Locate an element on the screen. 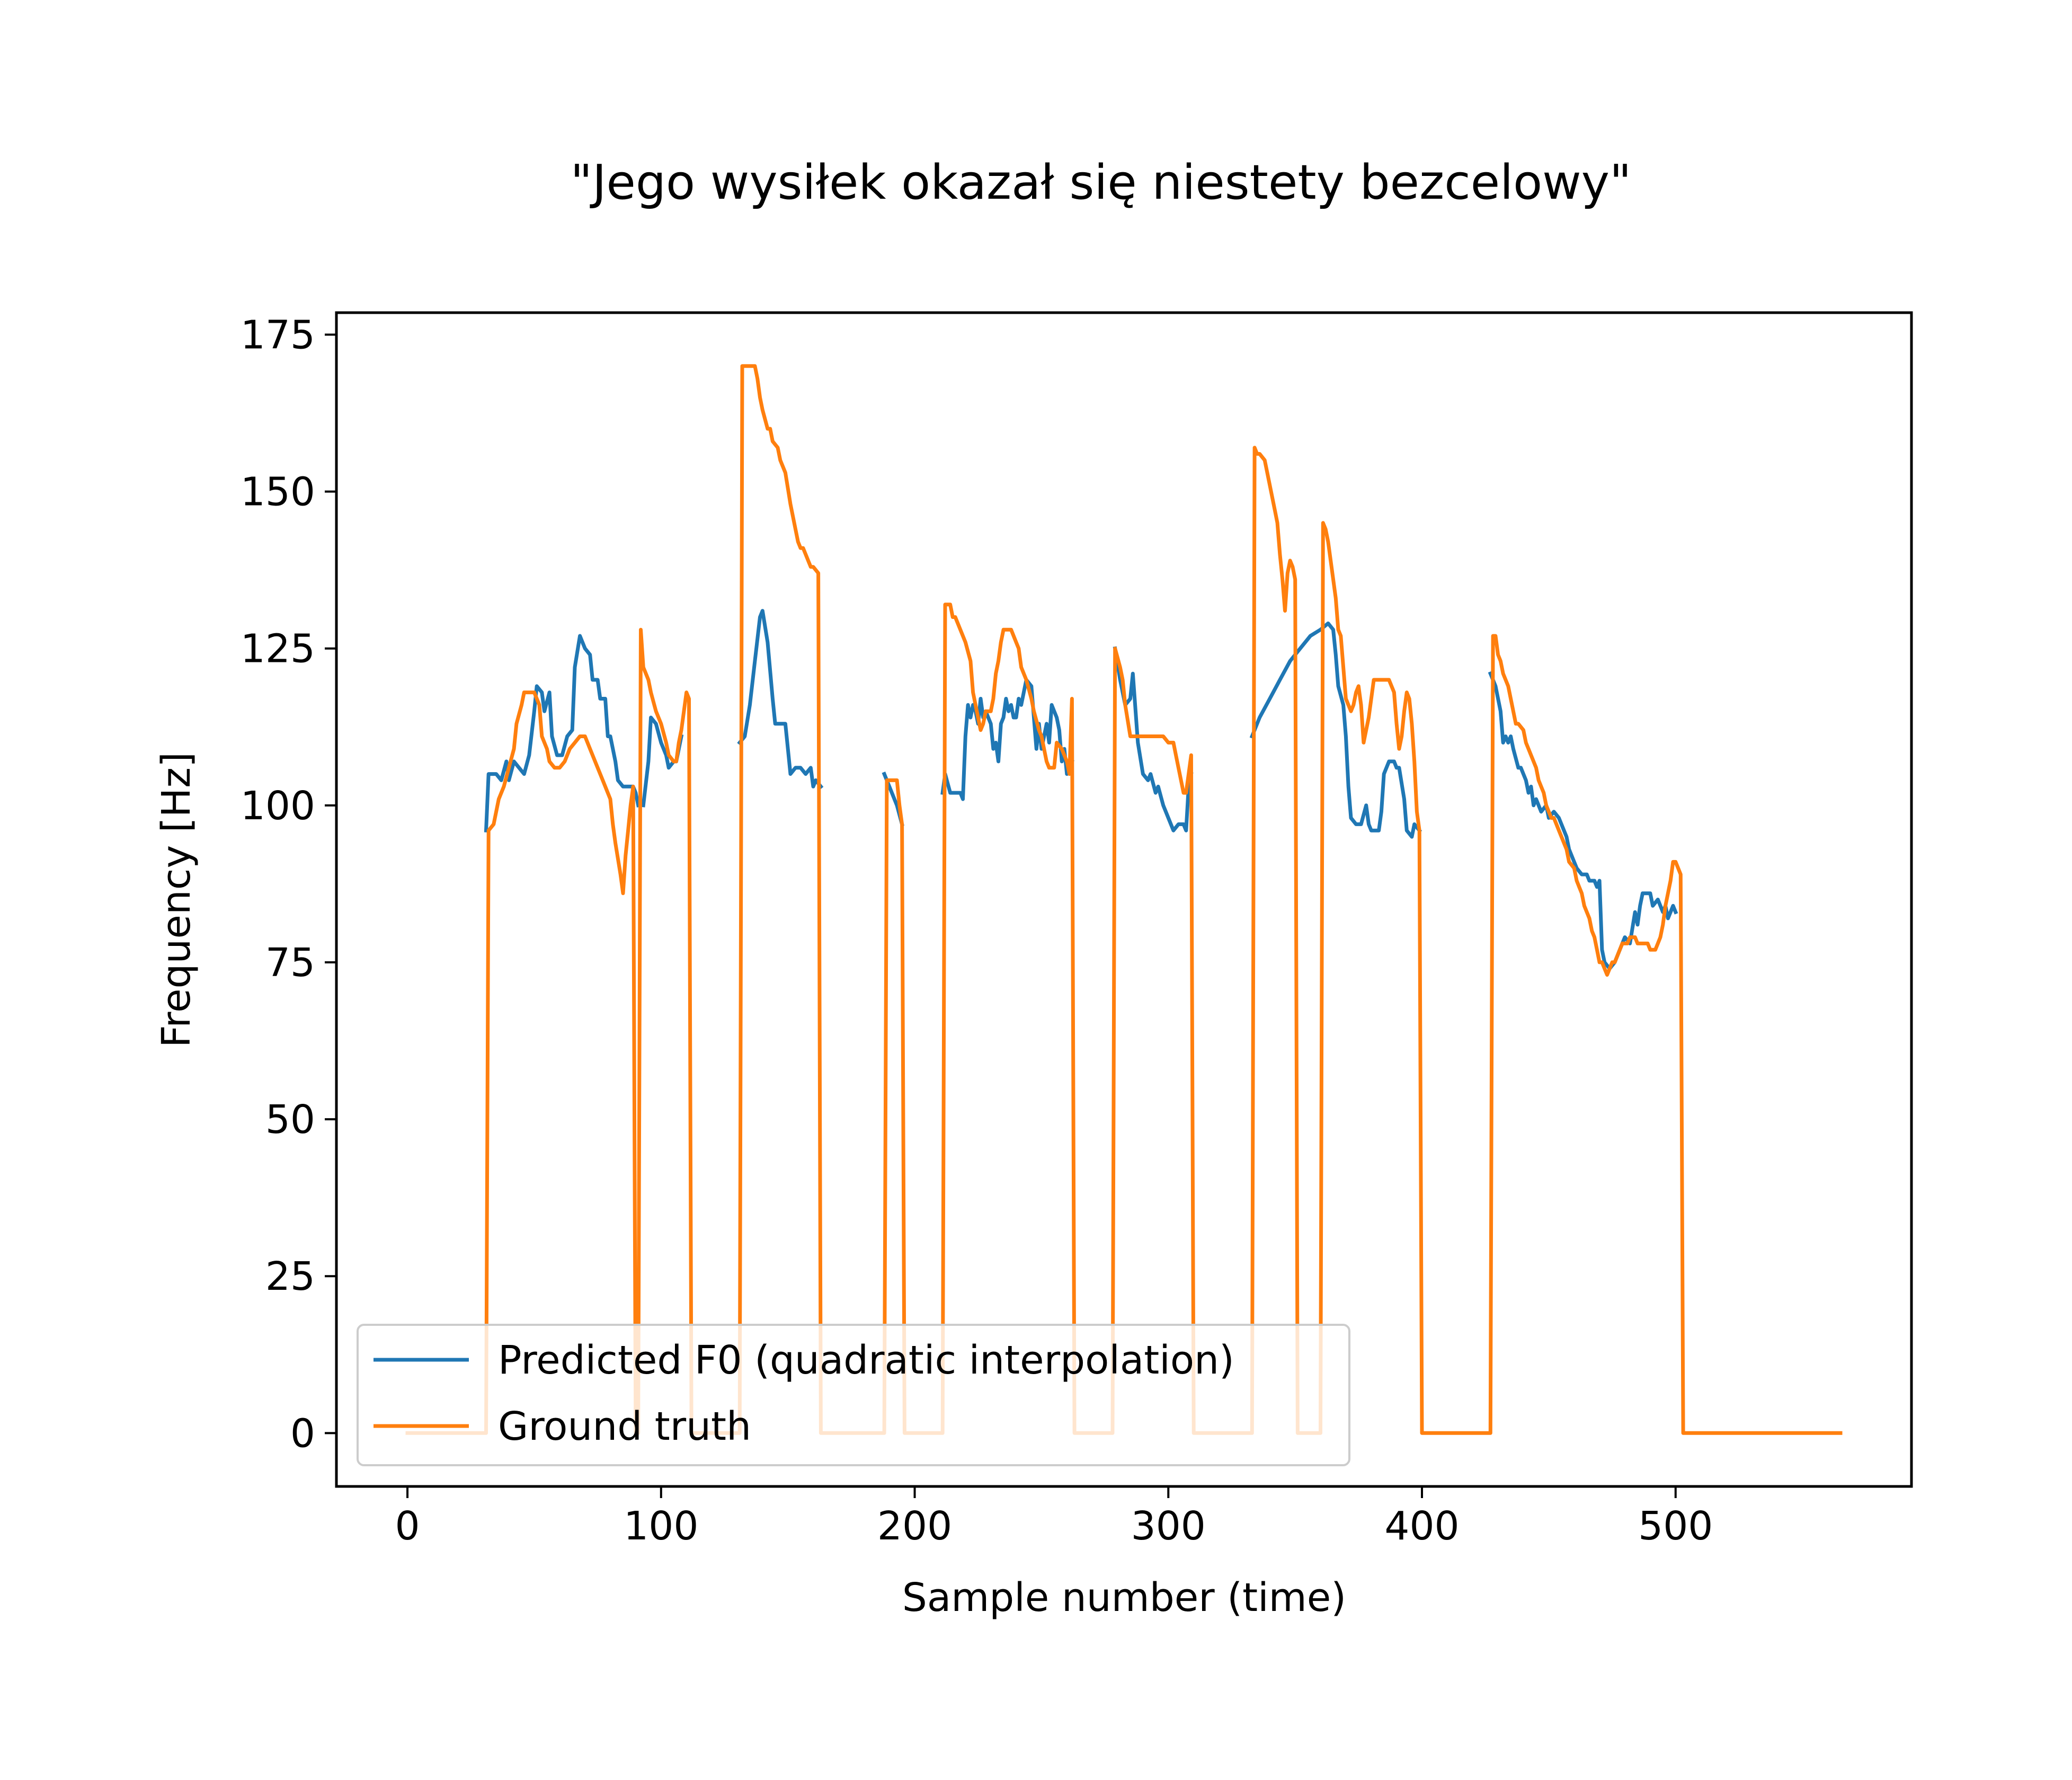 This screenshot has height=1780, width=2072. x-tick-label: 400 is located at coordinates (1421, 1526).